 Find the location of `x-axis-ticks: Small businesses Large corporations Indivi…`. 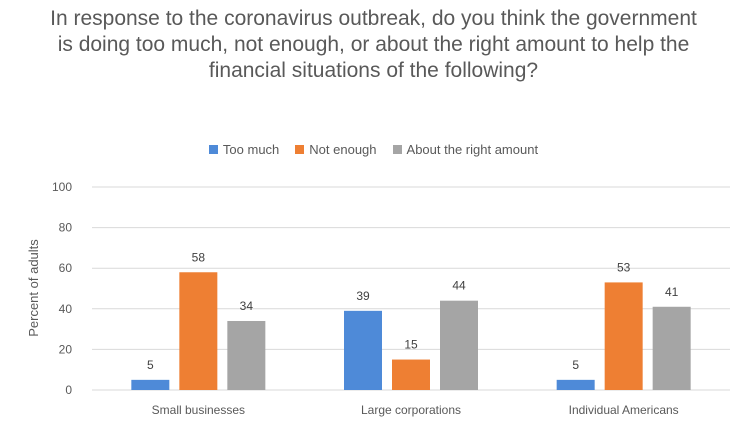

x-axis-ticks: Small businesses Large corporations Indivi… is located at coordinates (415, 410).